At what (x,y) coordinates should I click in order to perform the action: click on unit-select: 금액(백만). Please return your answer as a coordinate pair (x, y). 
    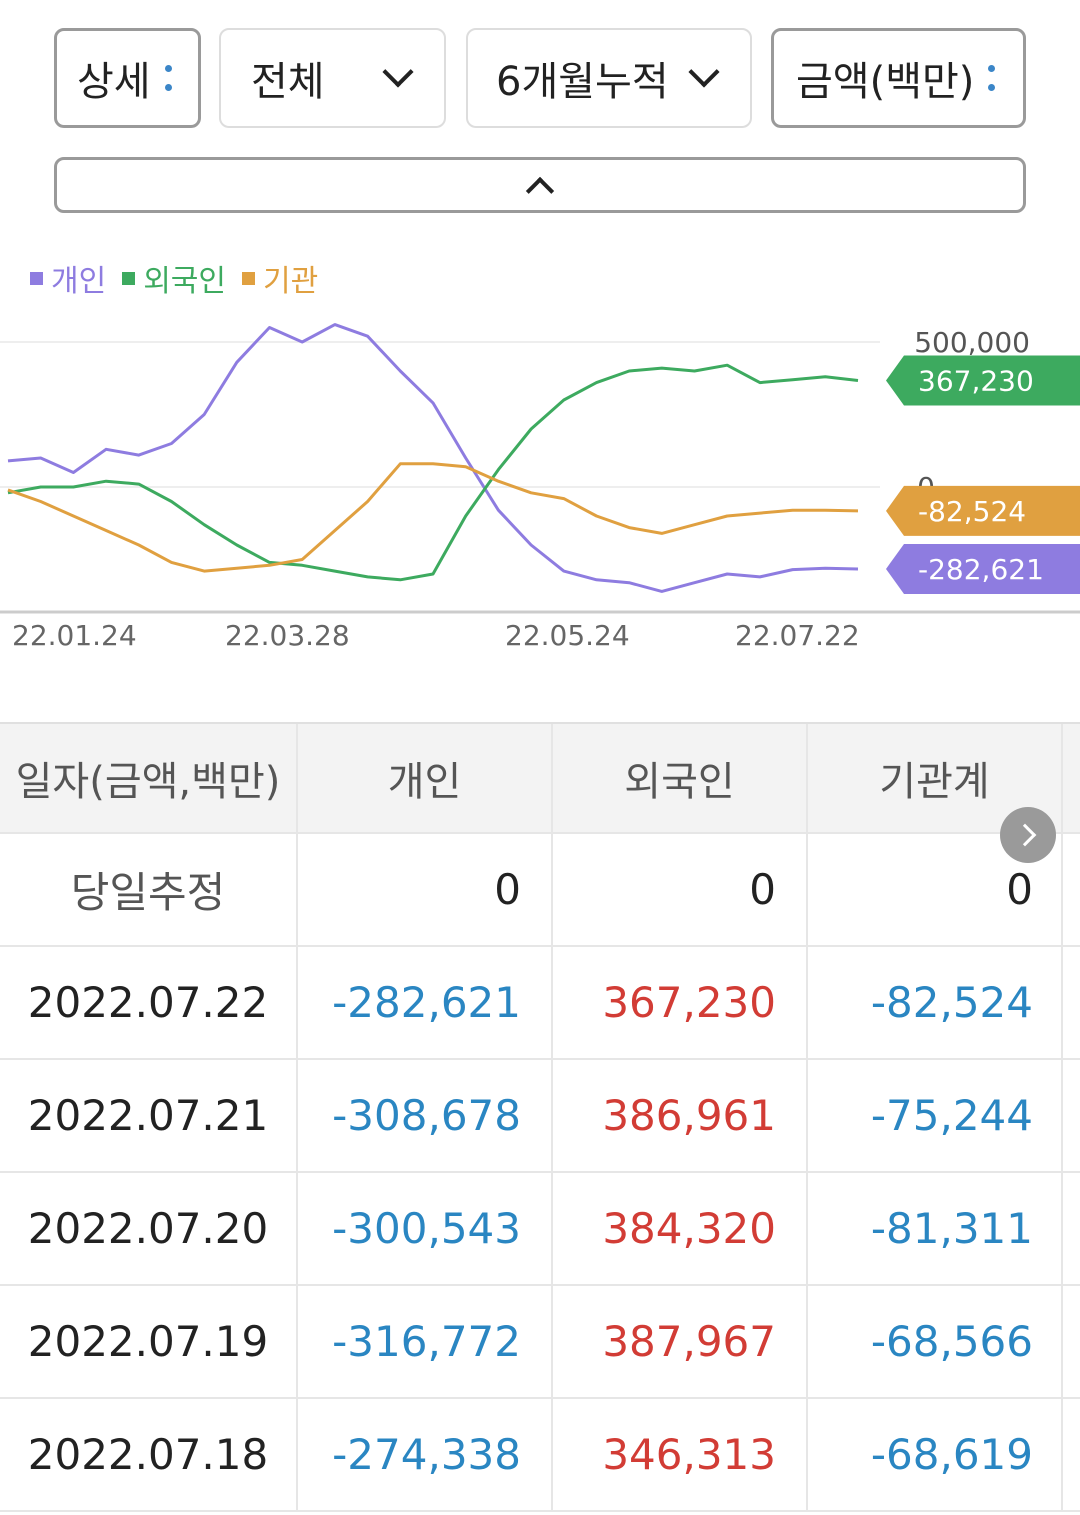
    Looking at the image, I should click on (898, 78).